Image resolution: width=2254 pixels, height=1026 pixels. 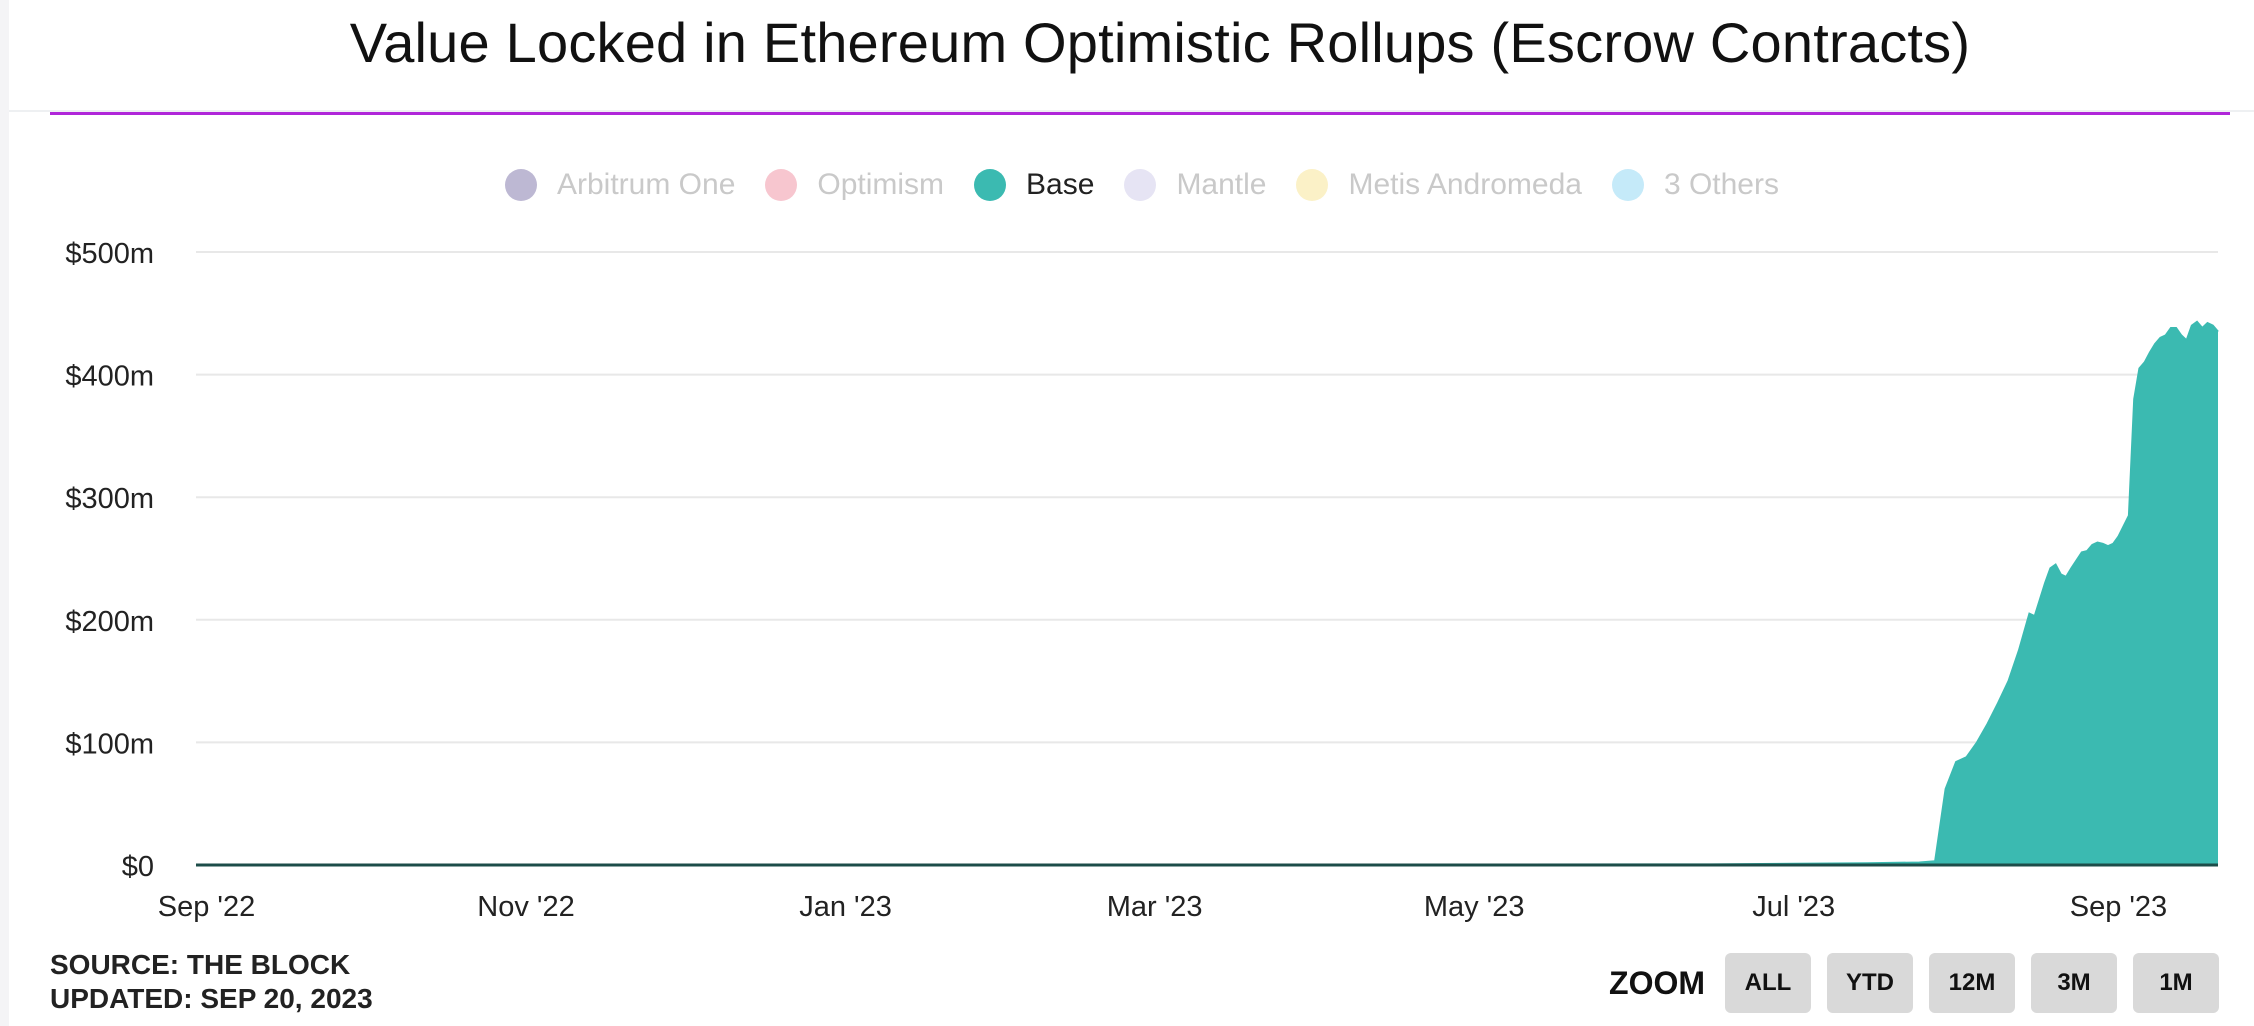 What do you see at coordinates (525, 907) in the screenshot?
I see `x-tick-label: Nov '22` at bounding box center [525, 907].